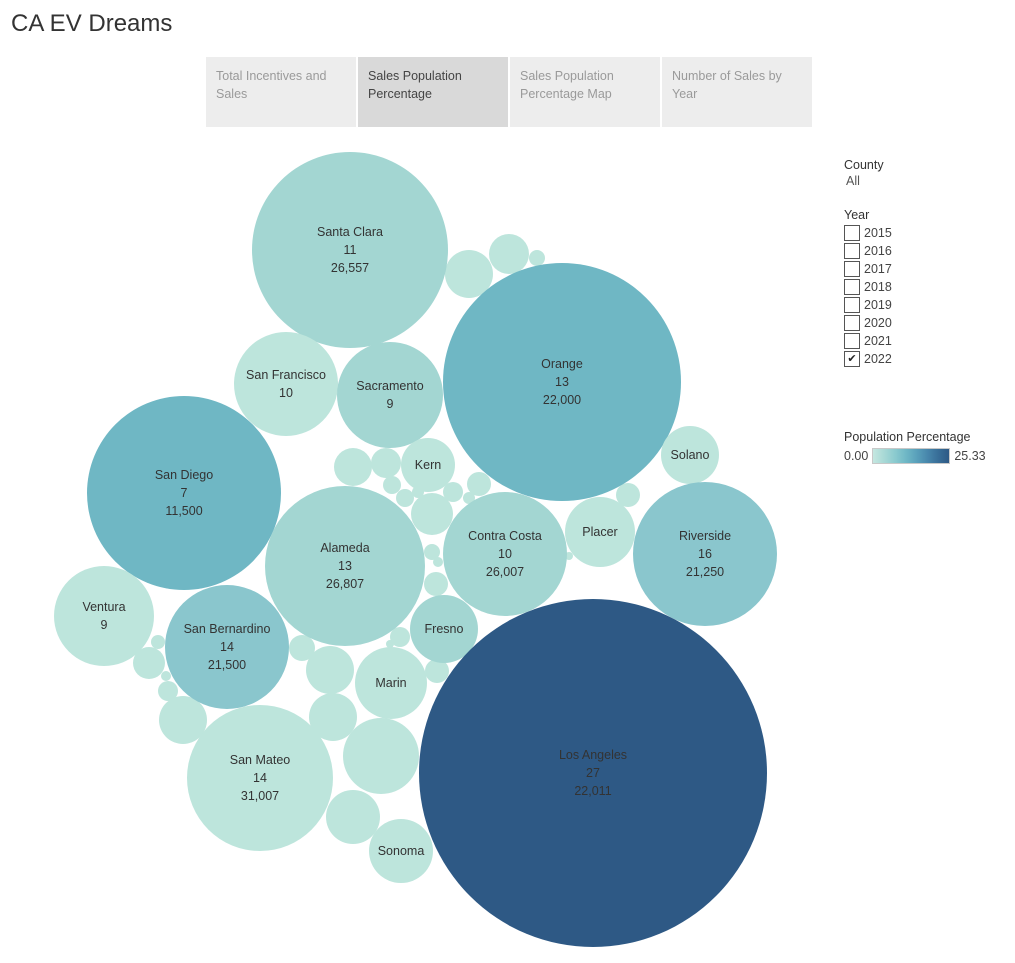  Describe the element at coordinates (929, 447) in the screenshot. I see `color-legend: Population Percentage 0.00 25.33` at that location.